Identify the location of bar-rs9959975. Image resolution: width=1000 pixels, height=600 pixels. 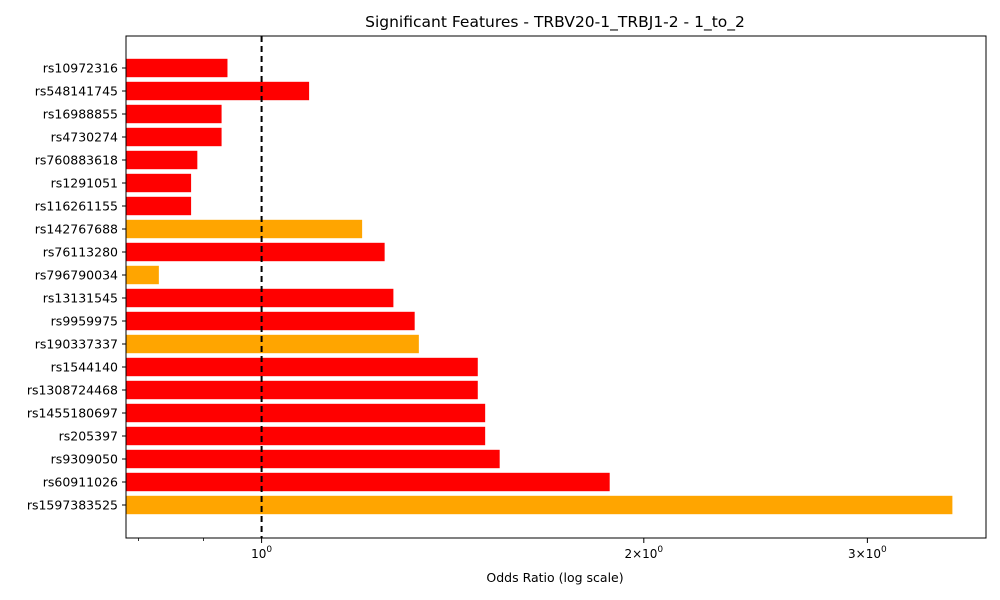
(270, 321).